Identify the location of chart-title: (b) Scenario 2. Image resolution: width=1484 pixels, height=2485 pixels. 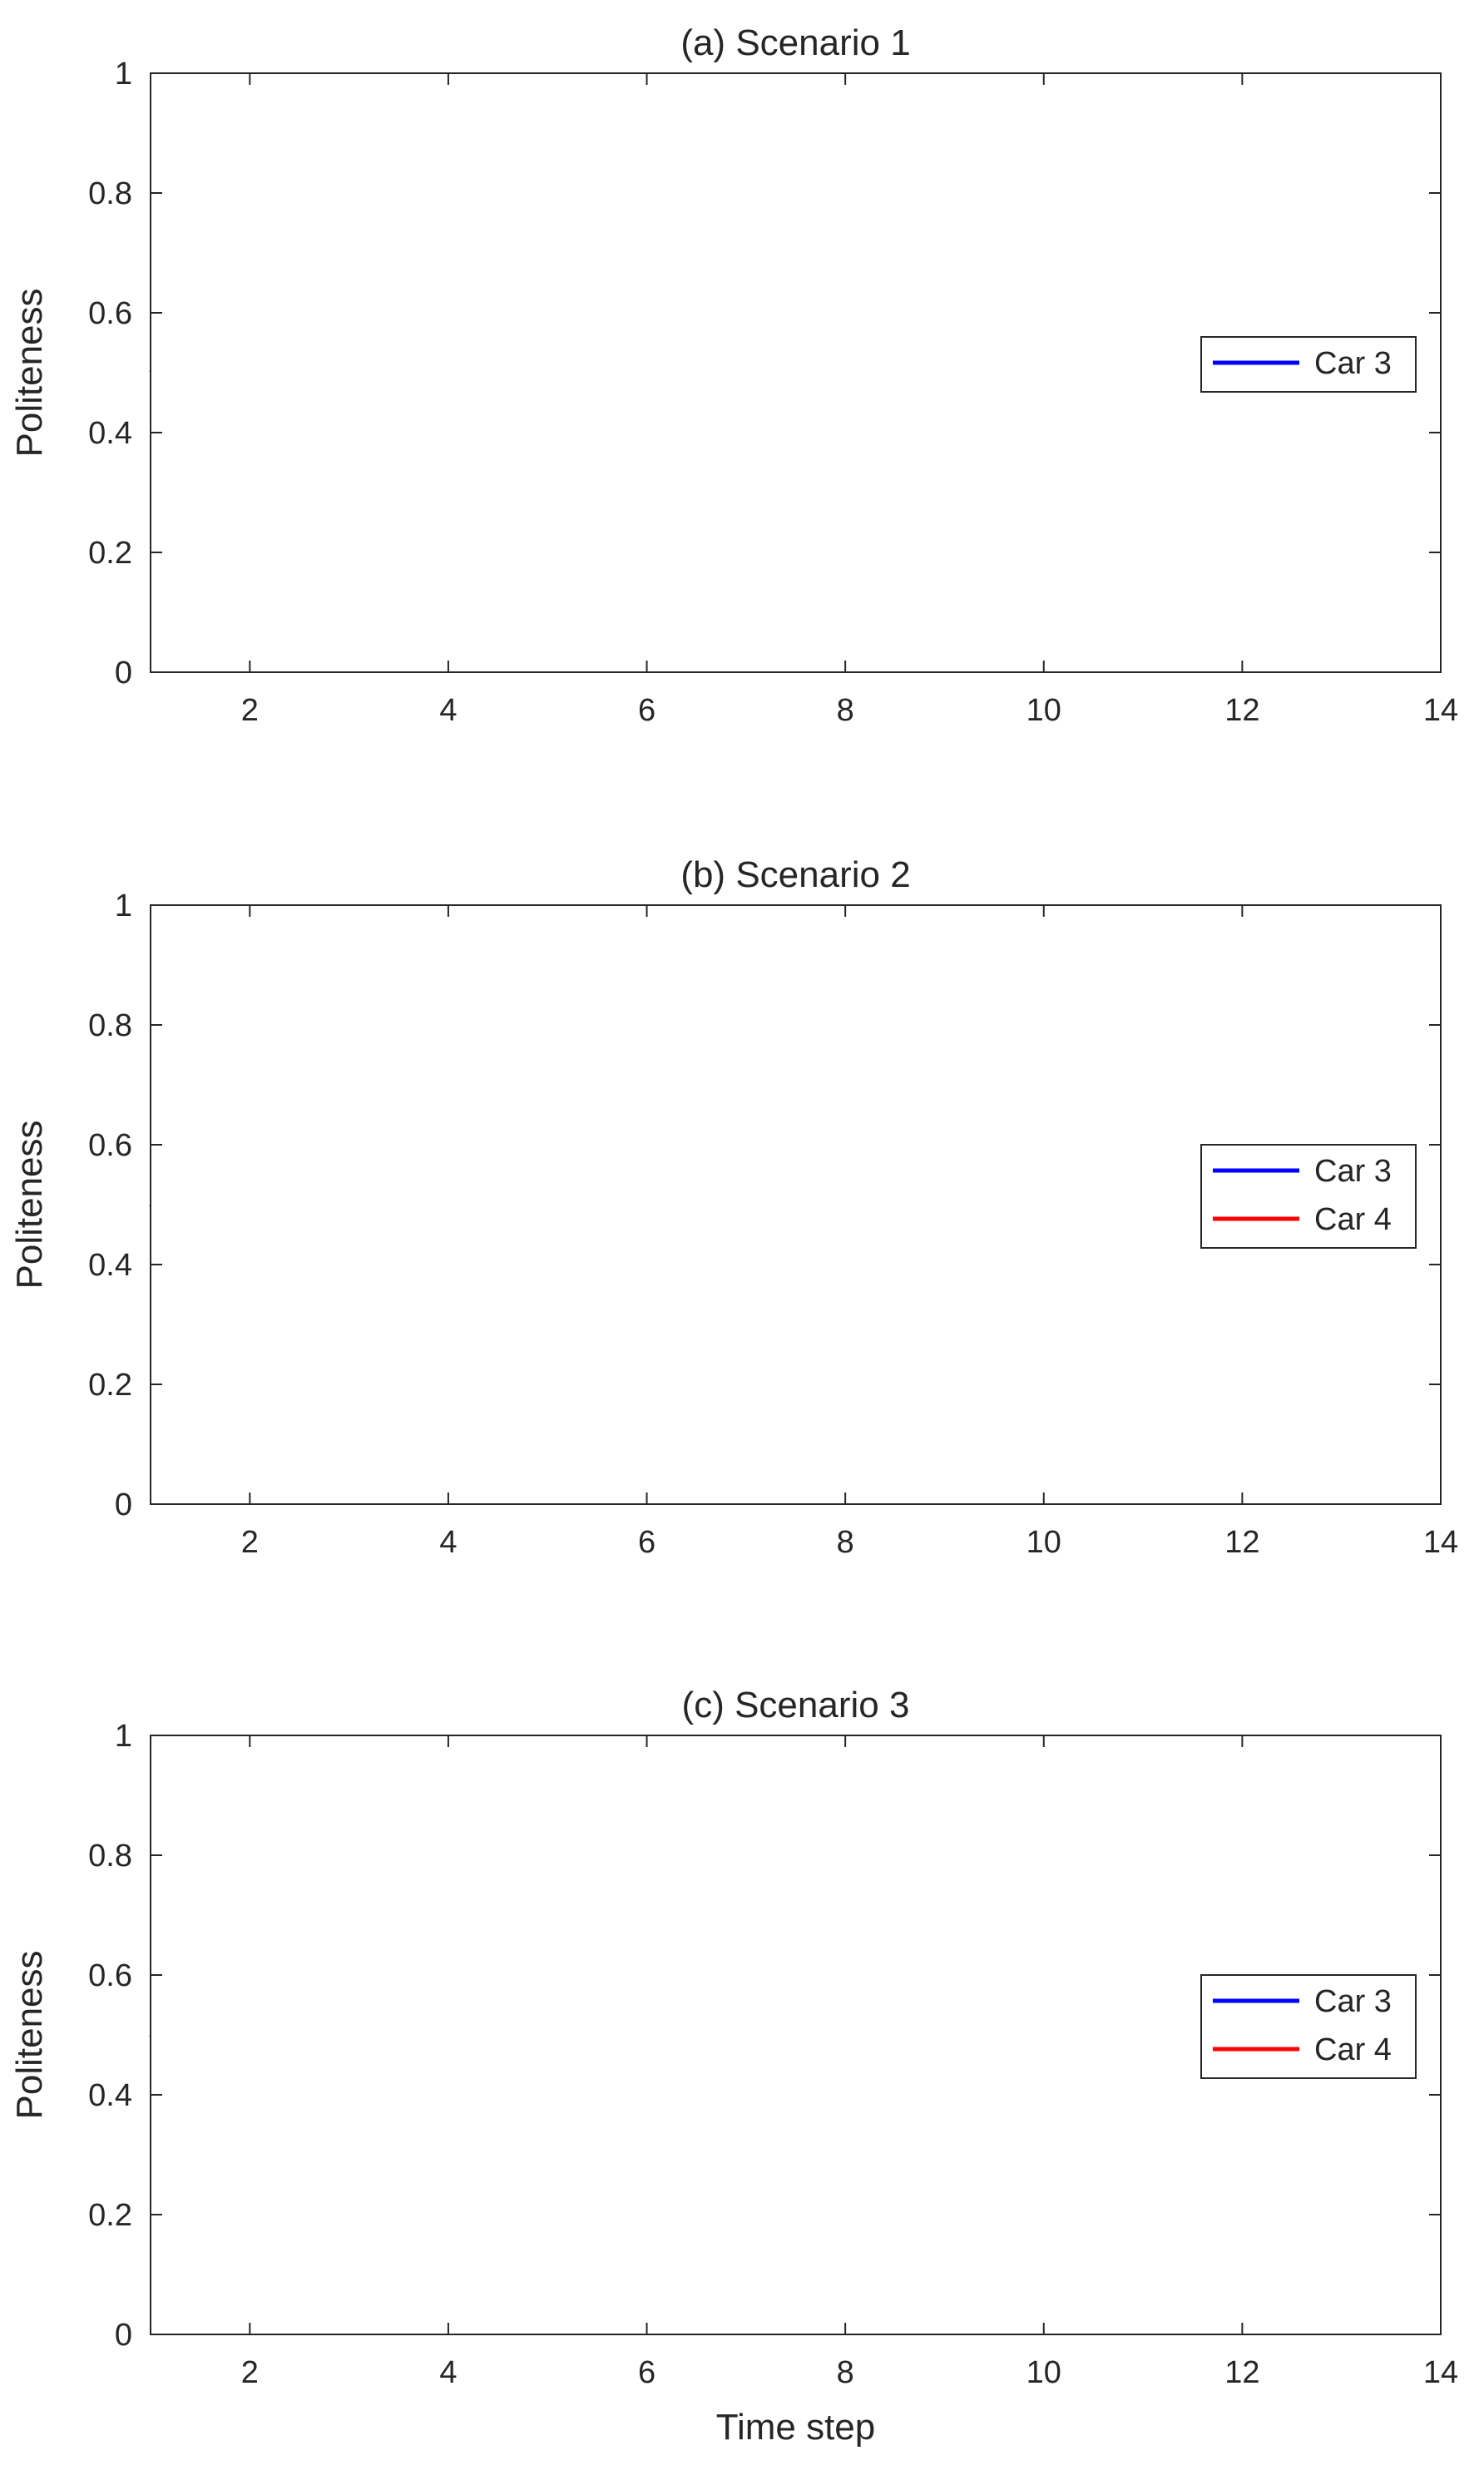
(795, 875).